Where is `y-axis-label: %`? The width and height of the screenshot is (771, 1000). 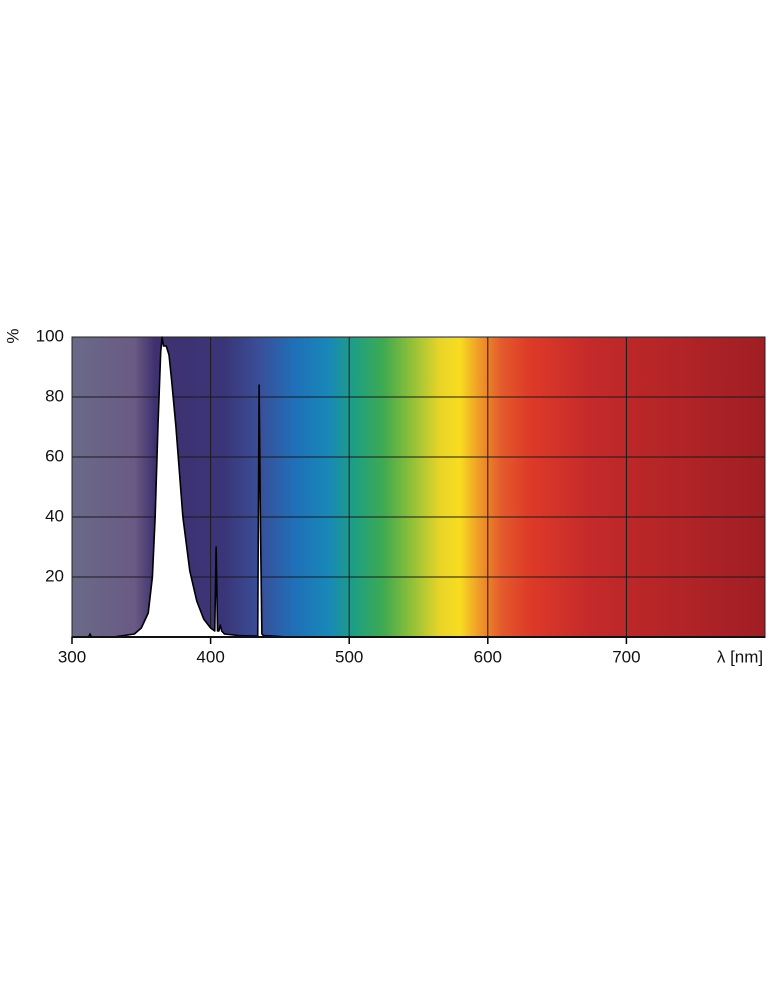 y-axis-label: % is located at coordinates (12, 335).